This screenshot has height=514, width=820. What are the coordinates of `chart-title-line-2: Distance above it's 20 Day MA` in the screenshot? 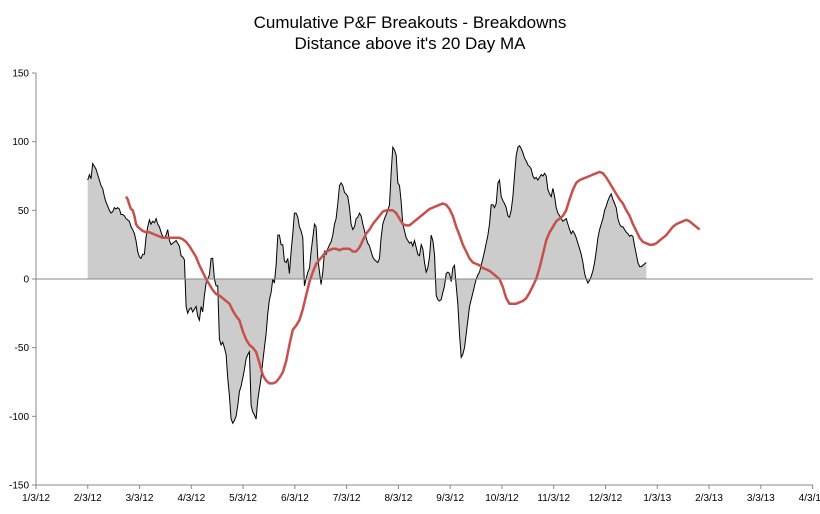 It's located at (411, 43).